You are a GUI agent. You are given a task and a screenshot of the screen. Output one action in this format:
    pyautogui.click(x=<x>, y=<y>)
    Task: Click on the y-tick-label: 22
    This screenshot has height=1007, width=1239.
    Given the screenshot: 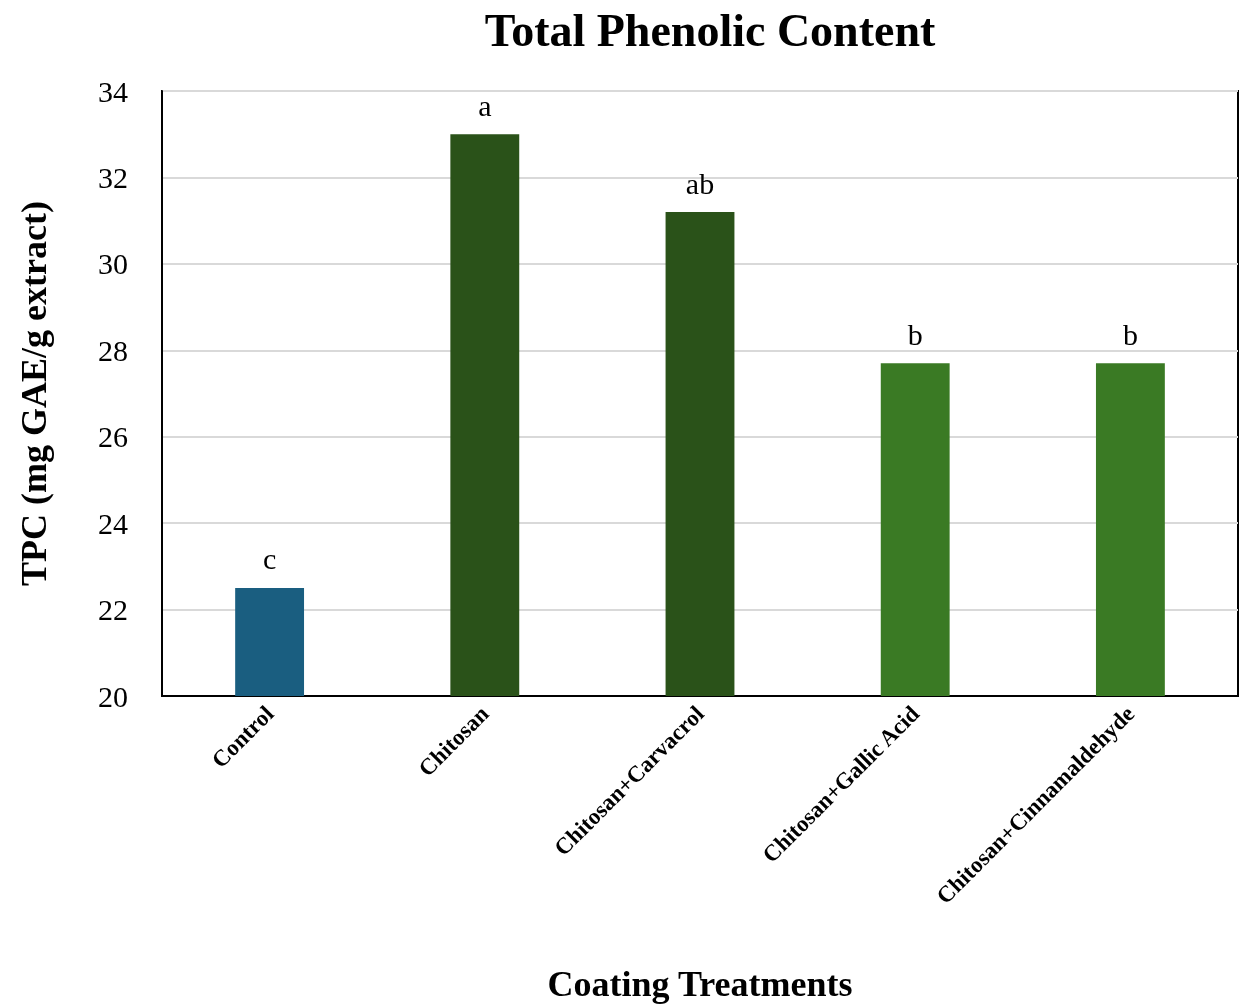 What is the action you would take?
    pyautogui.click(x=113, y=610)
    